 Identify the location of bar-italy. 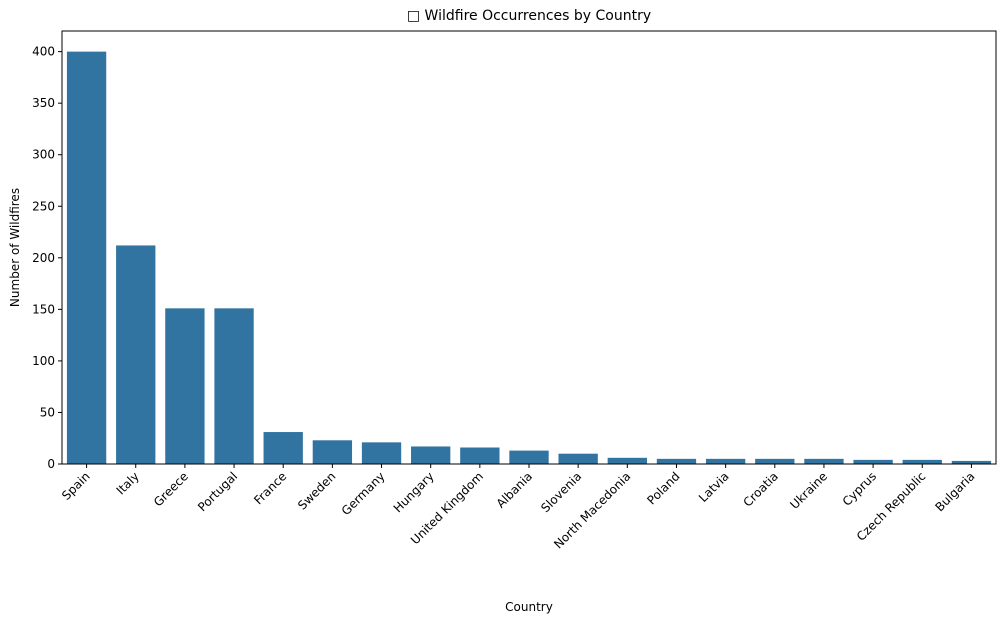
(136, 354).